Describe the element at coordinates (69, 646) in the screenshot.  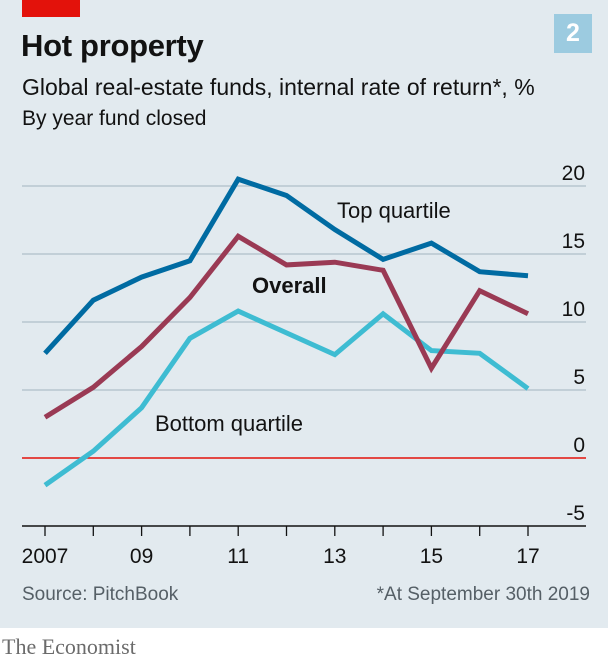
I see `brand-logo: The Economist` at that location.